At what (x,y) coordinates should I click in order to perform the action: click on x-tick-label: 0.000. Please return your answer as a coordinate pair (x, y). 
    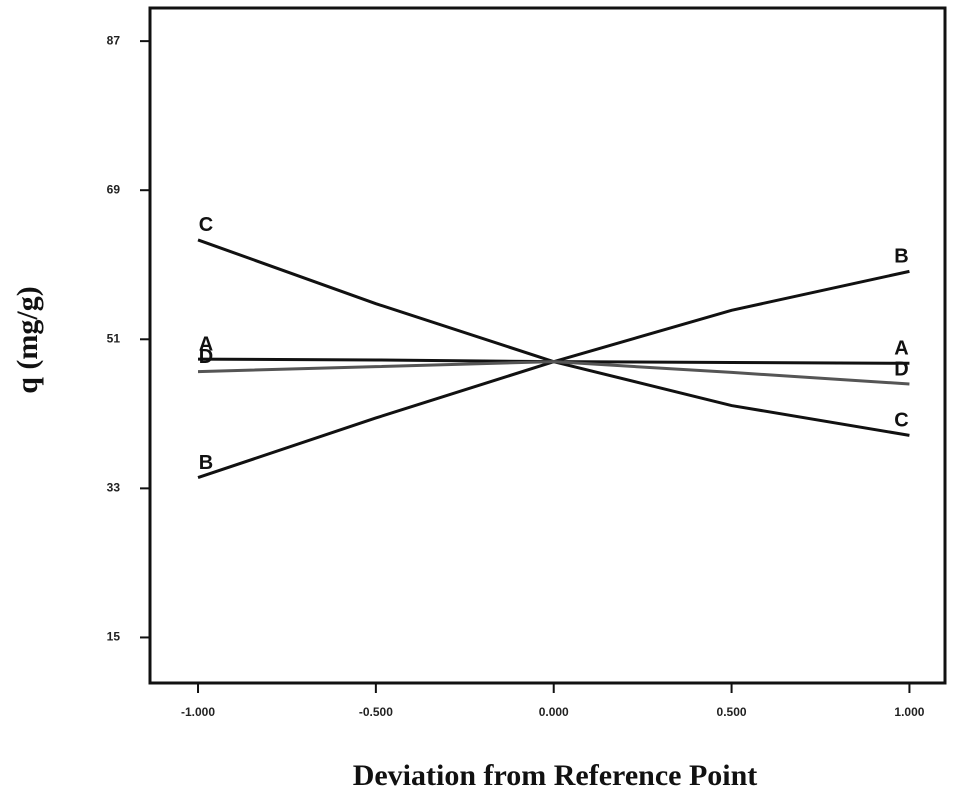
    Looking at the image, I should click on (554, 712).